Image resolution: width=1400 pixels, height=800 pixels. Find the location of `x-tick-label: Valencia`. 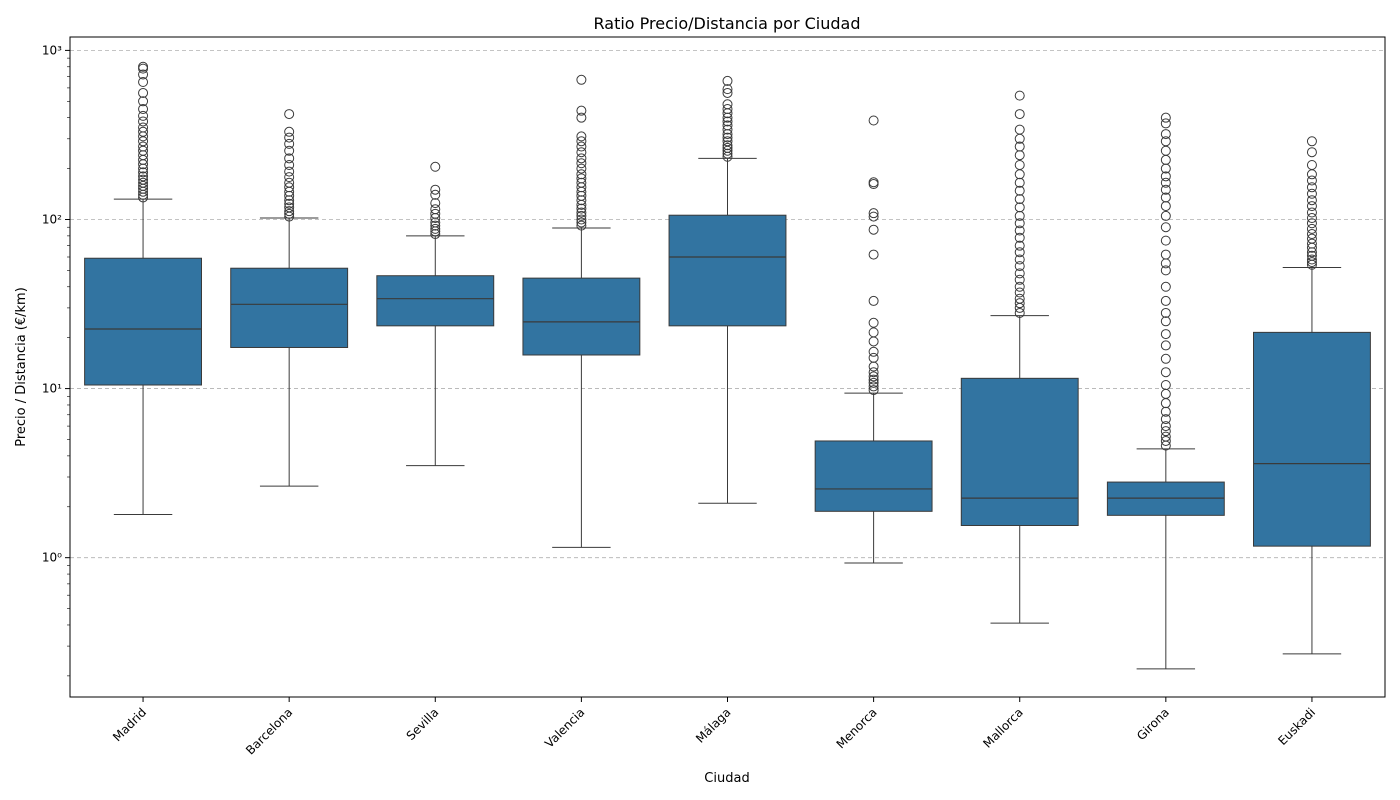

x-tick-label: Valencia is located at coordinates (564, 727).